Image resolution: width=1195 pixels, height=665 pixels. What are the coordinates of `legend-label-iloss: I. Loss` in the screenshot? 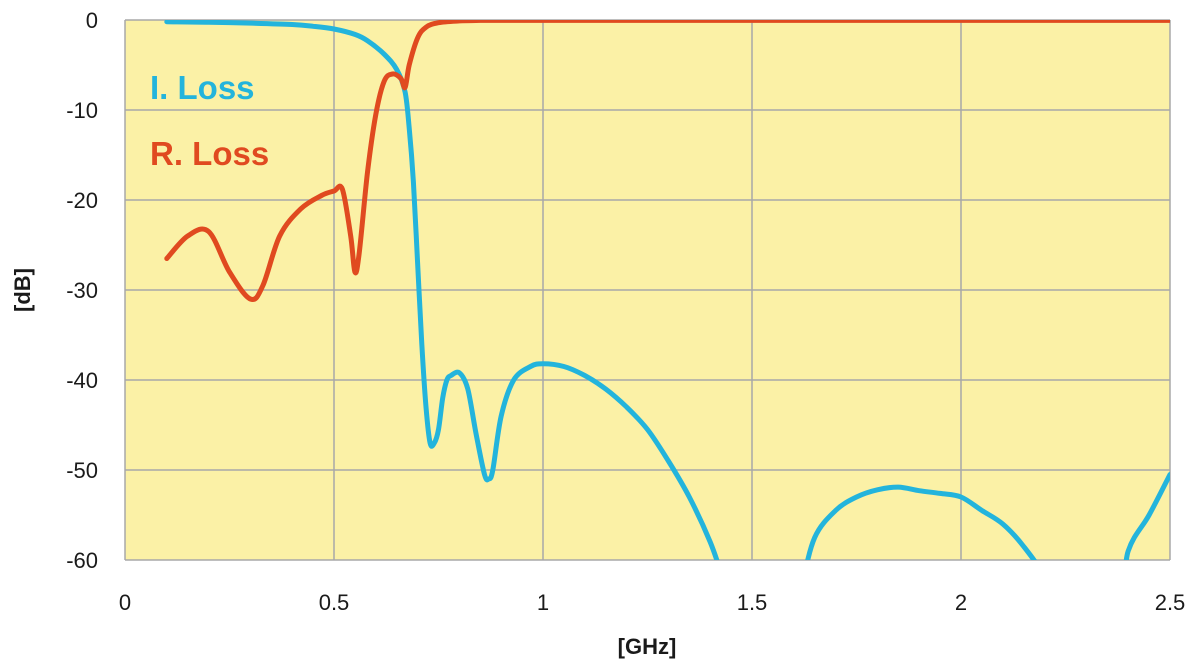 It's located at (202, 87).